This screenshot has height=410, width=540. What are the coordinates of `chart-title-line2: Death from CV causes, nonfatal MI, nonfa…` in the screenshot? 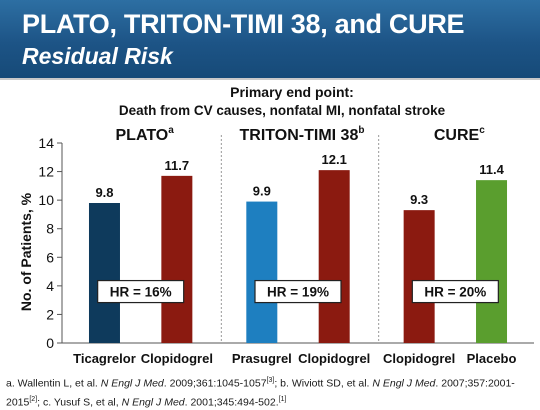 It's located at (282, 110).